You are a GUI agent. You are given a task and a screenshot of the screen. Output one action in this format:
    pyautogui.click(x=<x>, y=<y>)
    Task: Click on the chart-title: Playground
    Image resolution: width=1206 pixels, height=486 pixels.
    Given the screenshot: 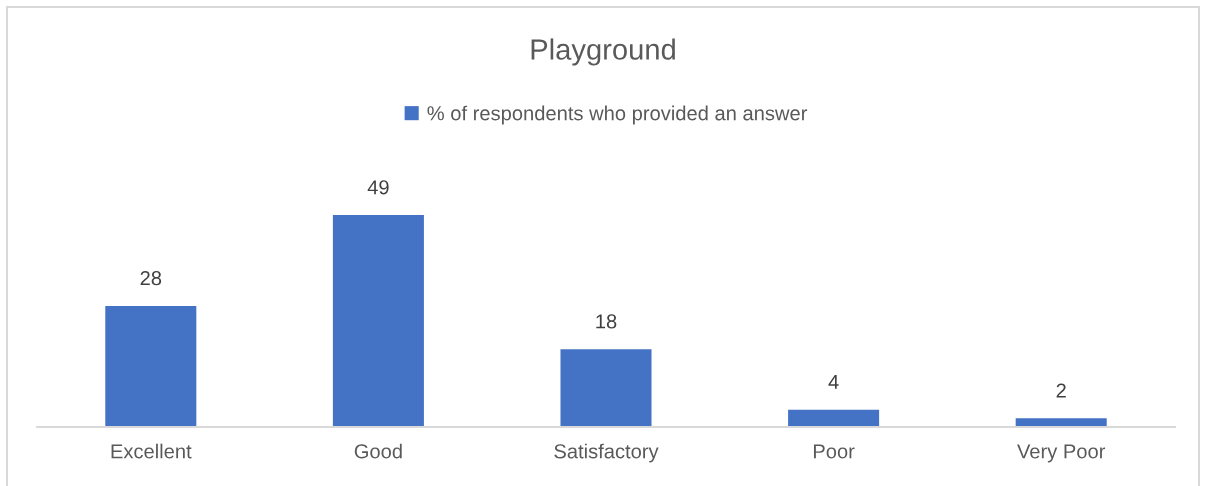 What is the action you would take?
    pyautogui.click(x=603, y=52)
    